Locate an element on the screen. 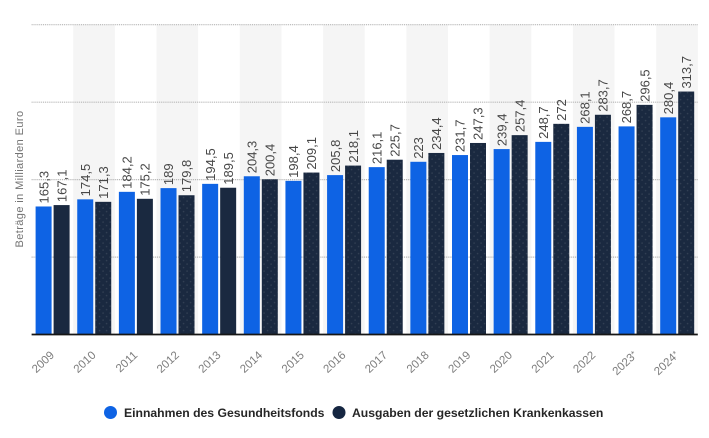  svg-text: 218,1 is located at coordinates (353, 146).